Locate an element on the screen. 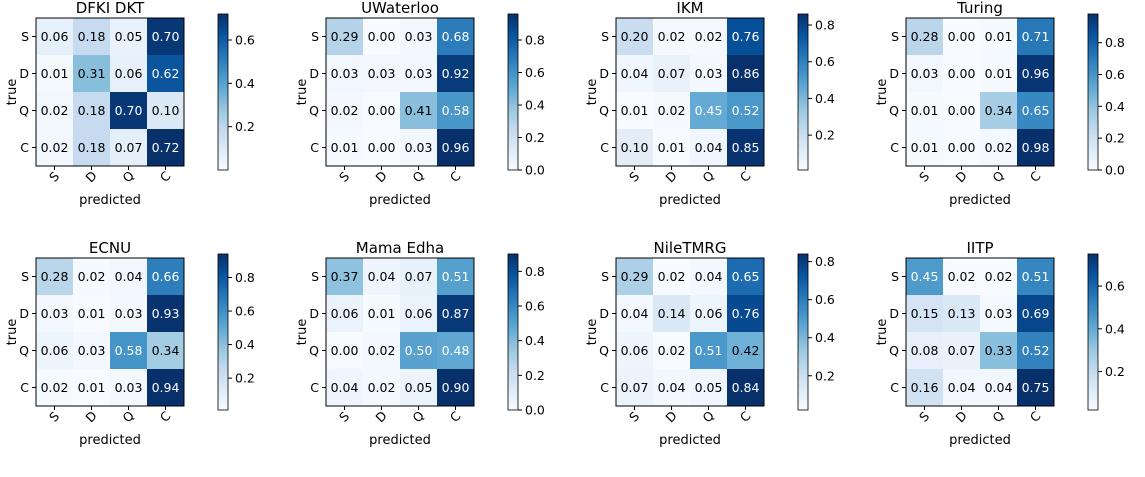 The image size is (1145, 477). cell-value-label: 0.87 is located at coordinates (456, 313).